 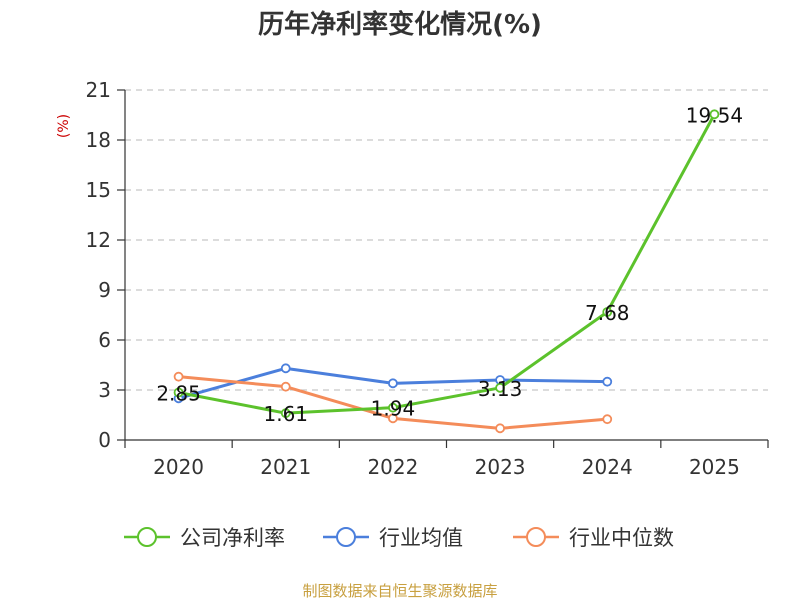 I want to click on data-label: 7.68, so click(x=607, y=313).